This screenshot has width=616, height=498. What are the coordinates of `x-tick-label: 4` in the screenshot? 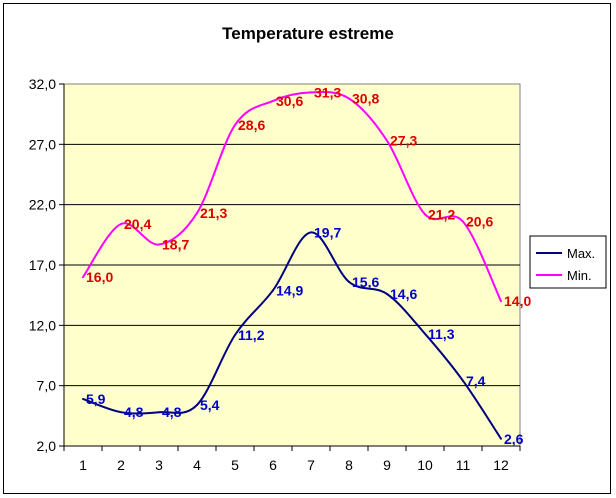 It's located at (197, 465).